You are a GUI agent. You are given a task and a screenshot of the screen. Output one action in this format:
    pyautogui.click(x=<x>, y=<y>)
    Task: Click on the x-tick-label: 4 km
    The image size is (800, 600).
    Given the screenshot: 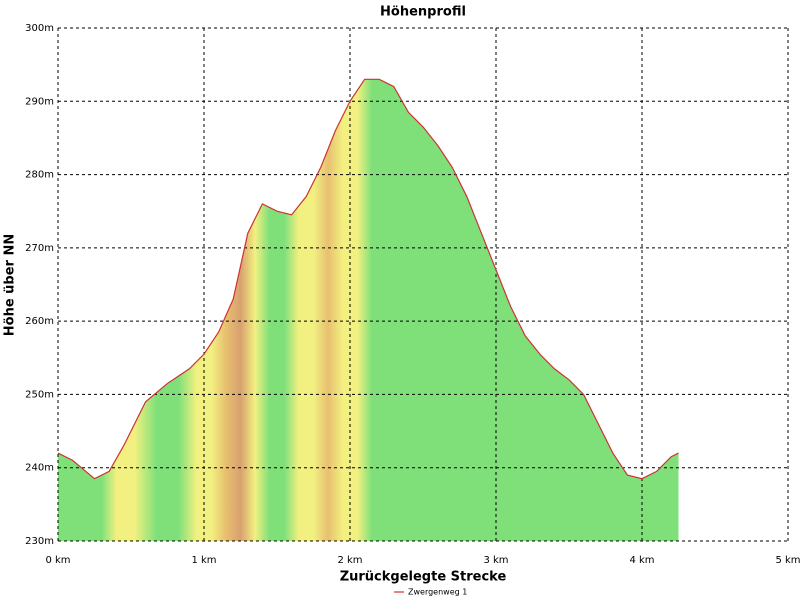 What is the action you would take?
    pyautogui.click(x=641, y=560)
    